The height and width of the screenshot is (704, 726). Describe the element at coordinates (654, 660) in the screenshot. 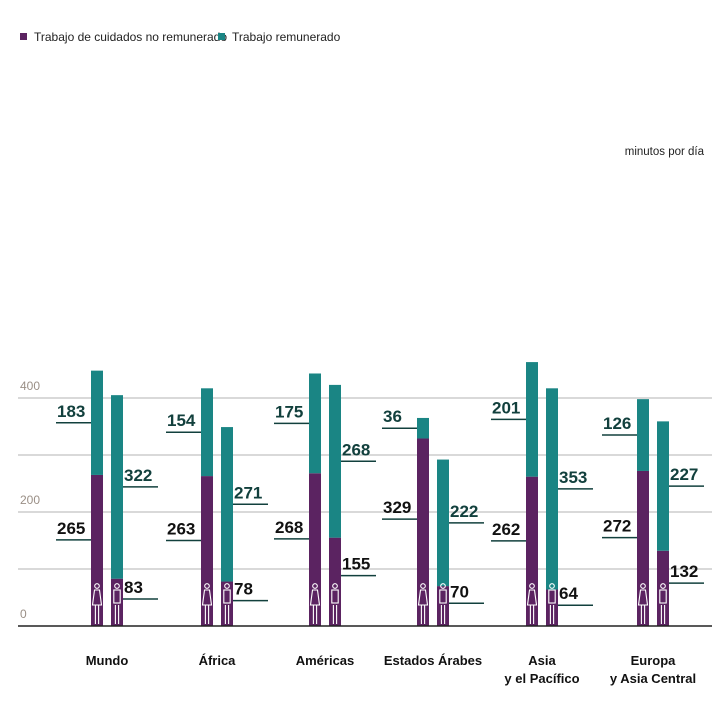

I see `category-label: Europa` at that location.